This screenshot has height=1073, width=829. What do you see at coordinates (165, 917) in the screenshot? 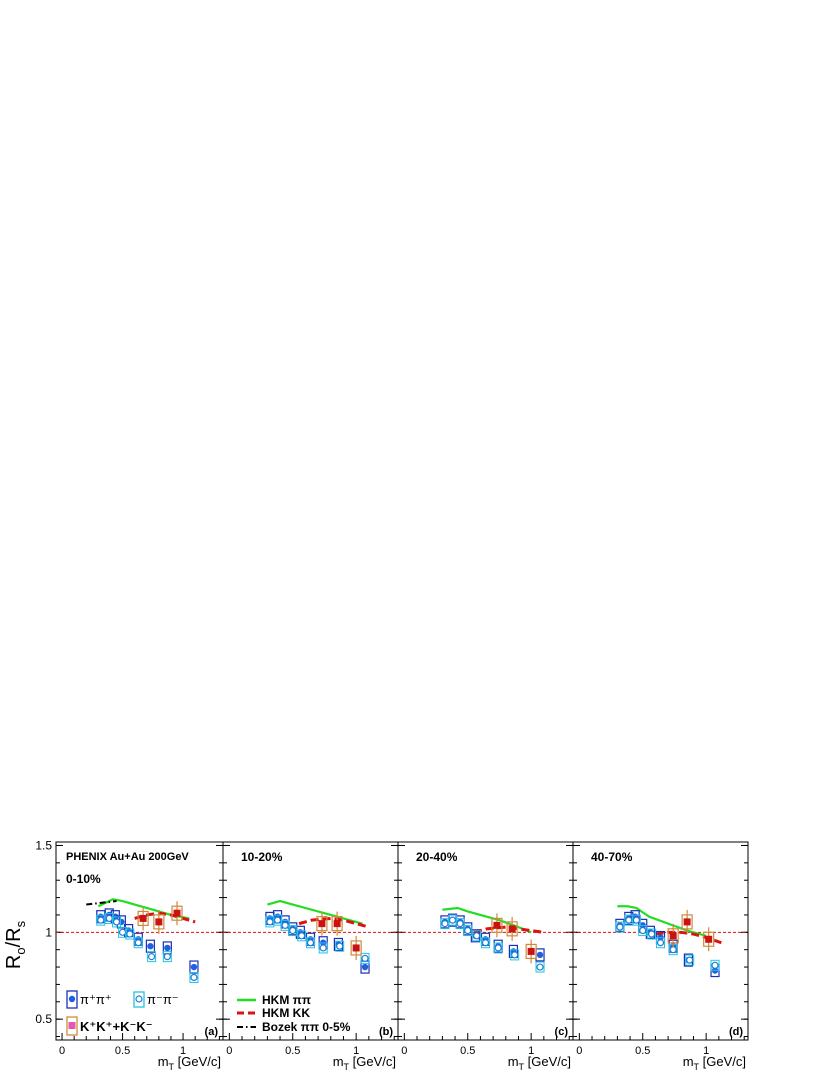
I see `hkm-kk-curve` at bounding box center [165, 917].